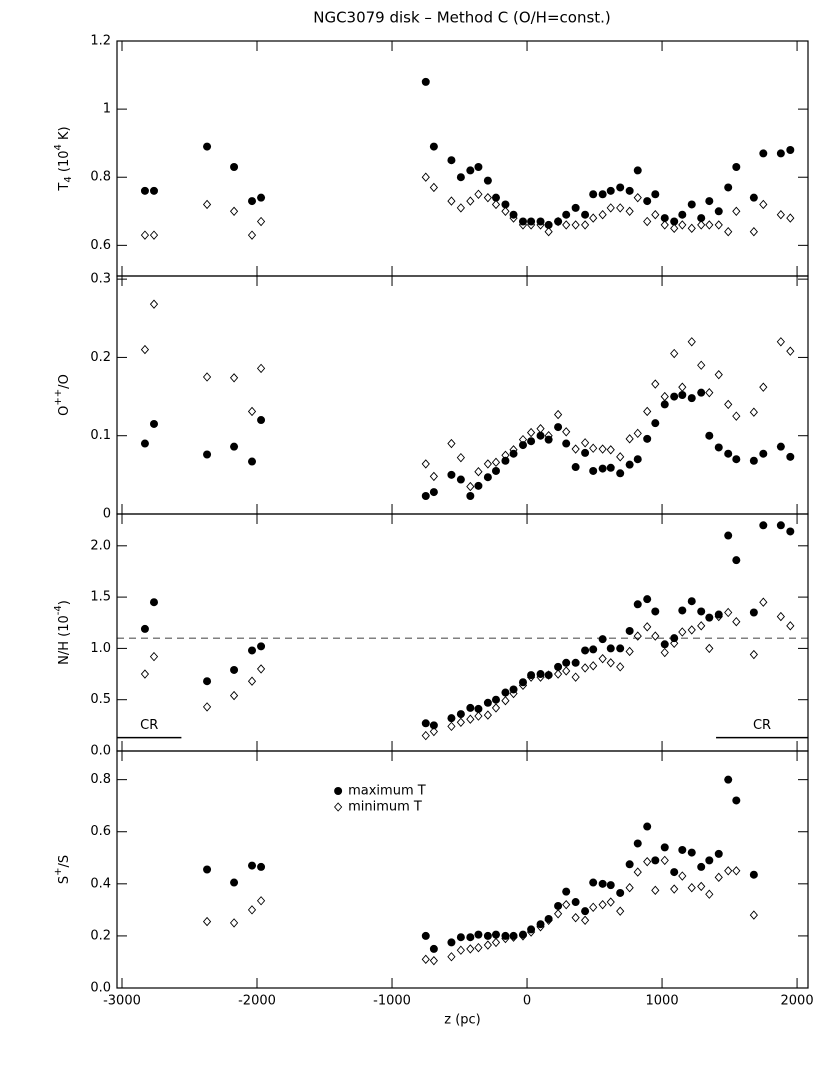 The width and height of the screenshot is (830, 1075). Describe the element at coordinates (100, 597) in the screenshot. I see `y-tick-label: 1.5` at that location.